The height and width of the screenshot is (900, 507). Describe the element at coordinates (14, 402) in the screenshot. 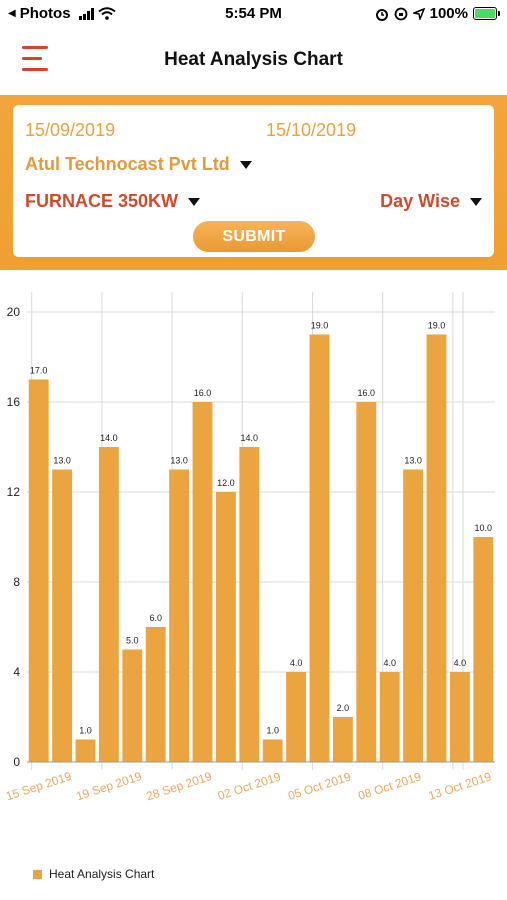

I see `y-tick-label: 16` at that location.